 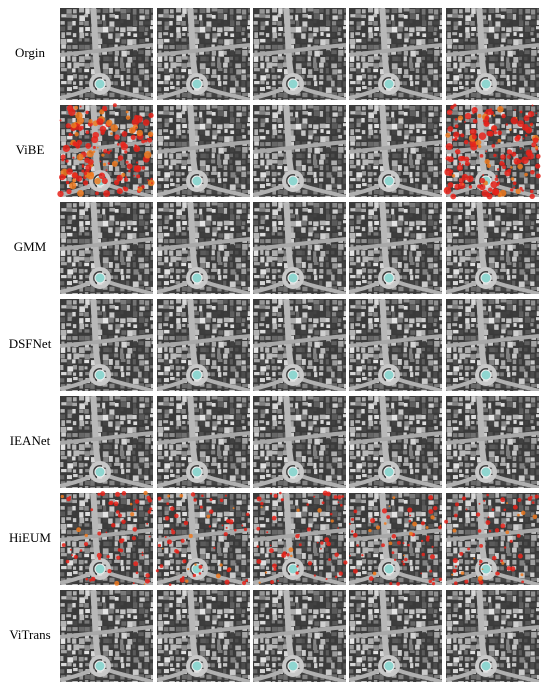 I want to click on row-label: ViBE, so click(x=30, y=149).